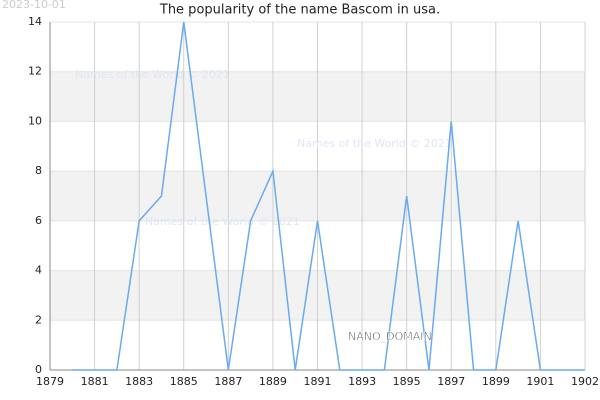 The width and height of the screenshot is (600, 400). What do you see at coordinates (585, 381) in the screenshot?
I see `x-tick-label: 1902` at bounding box center [585, 381].